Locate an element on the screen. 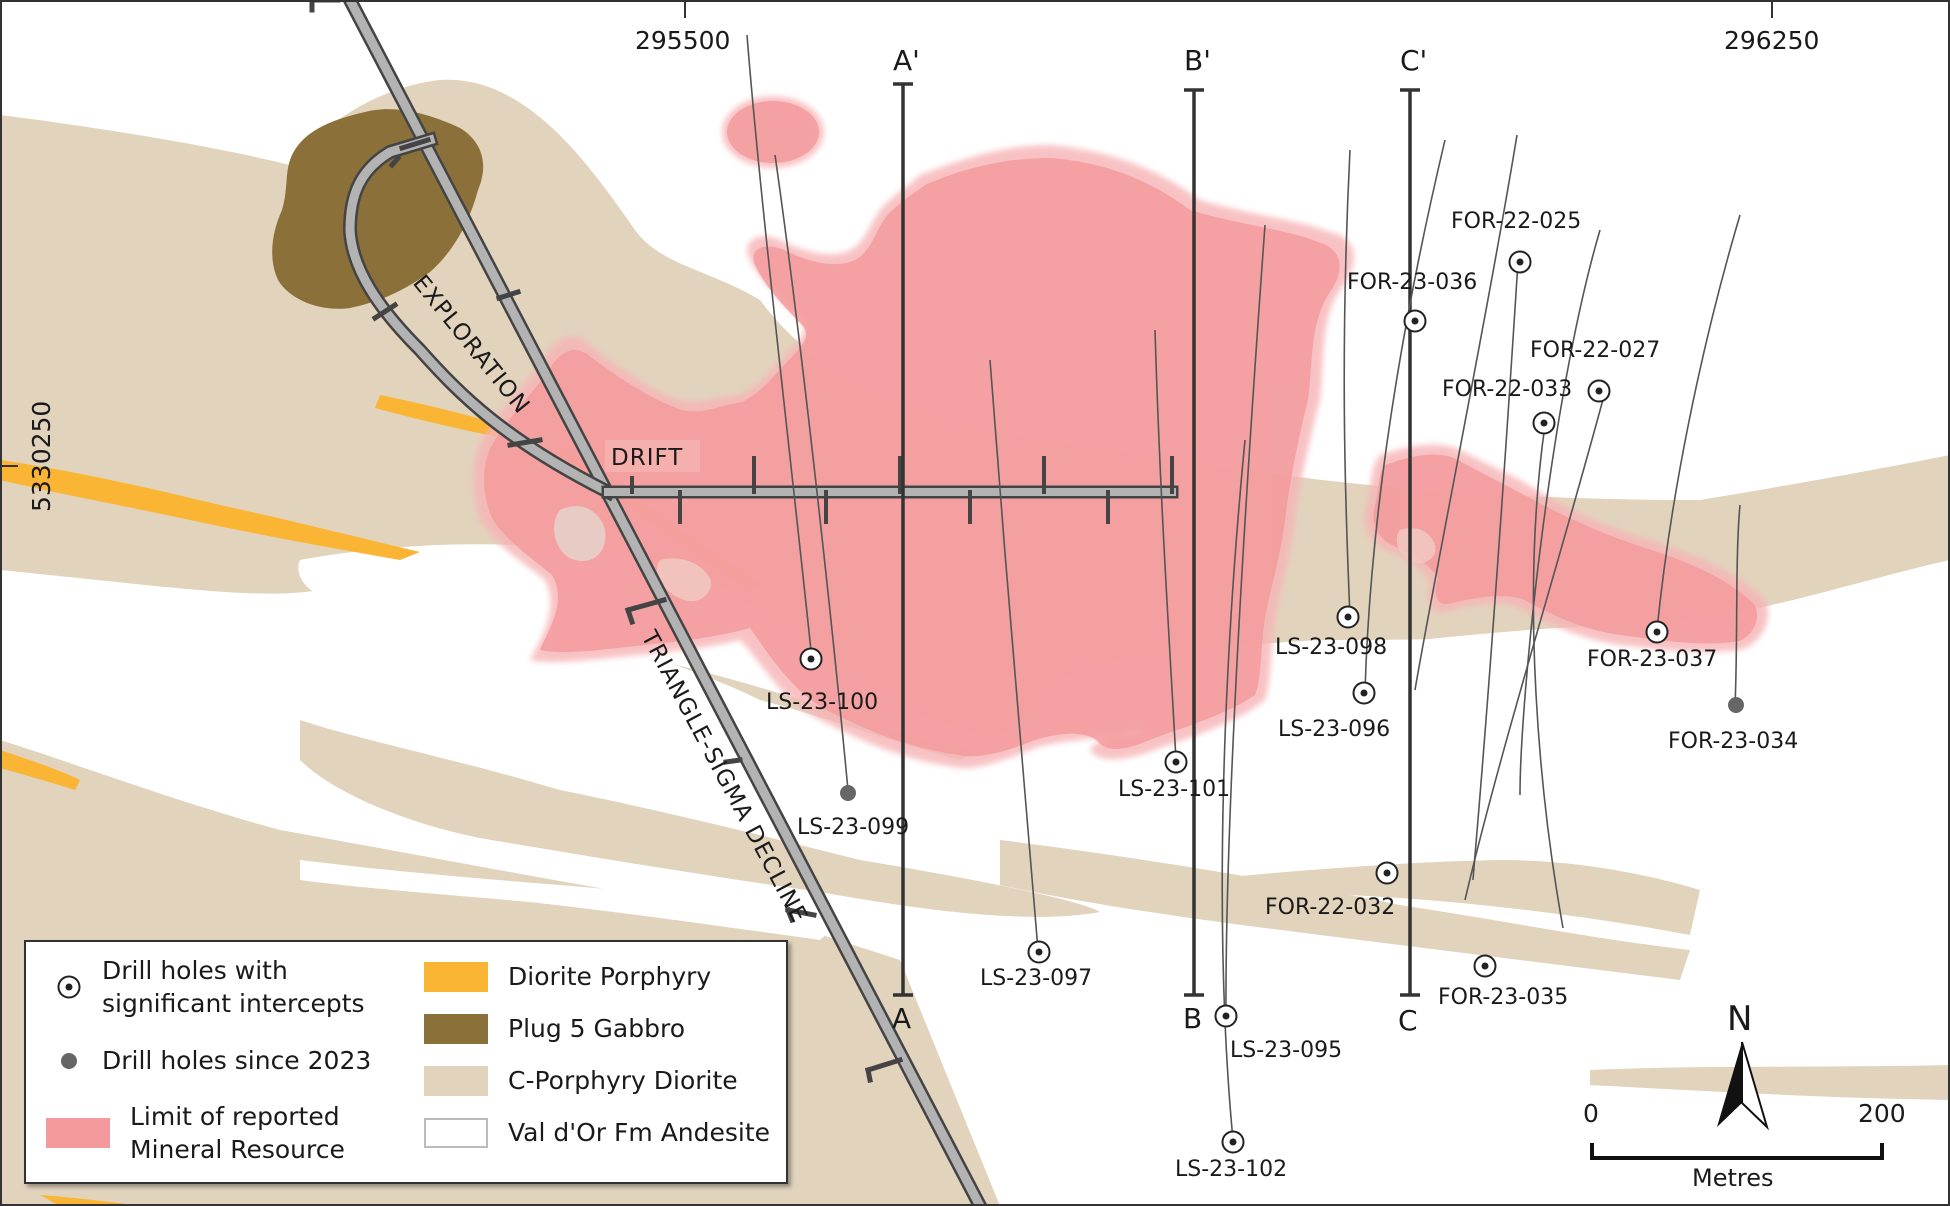  drift-label-box is located at coordinates (652, 456).